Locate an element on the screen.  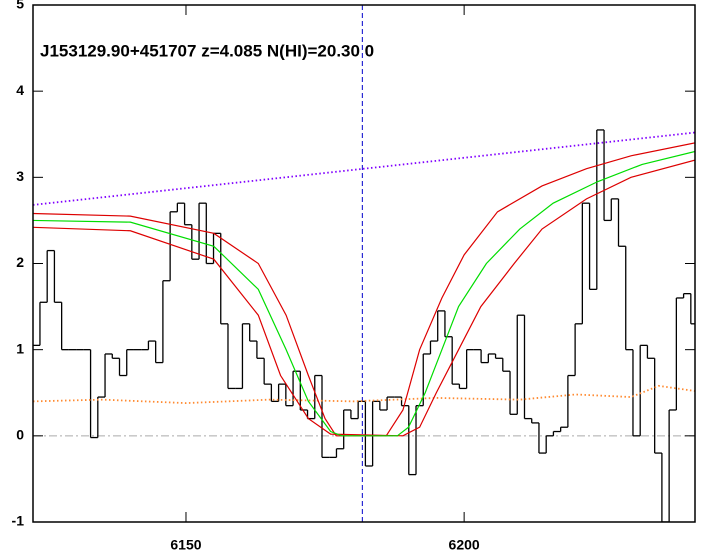
y-tick-label: 1 is located at coordinates (20, 348).